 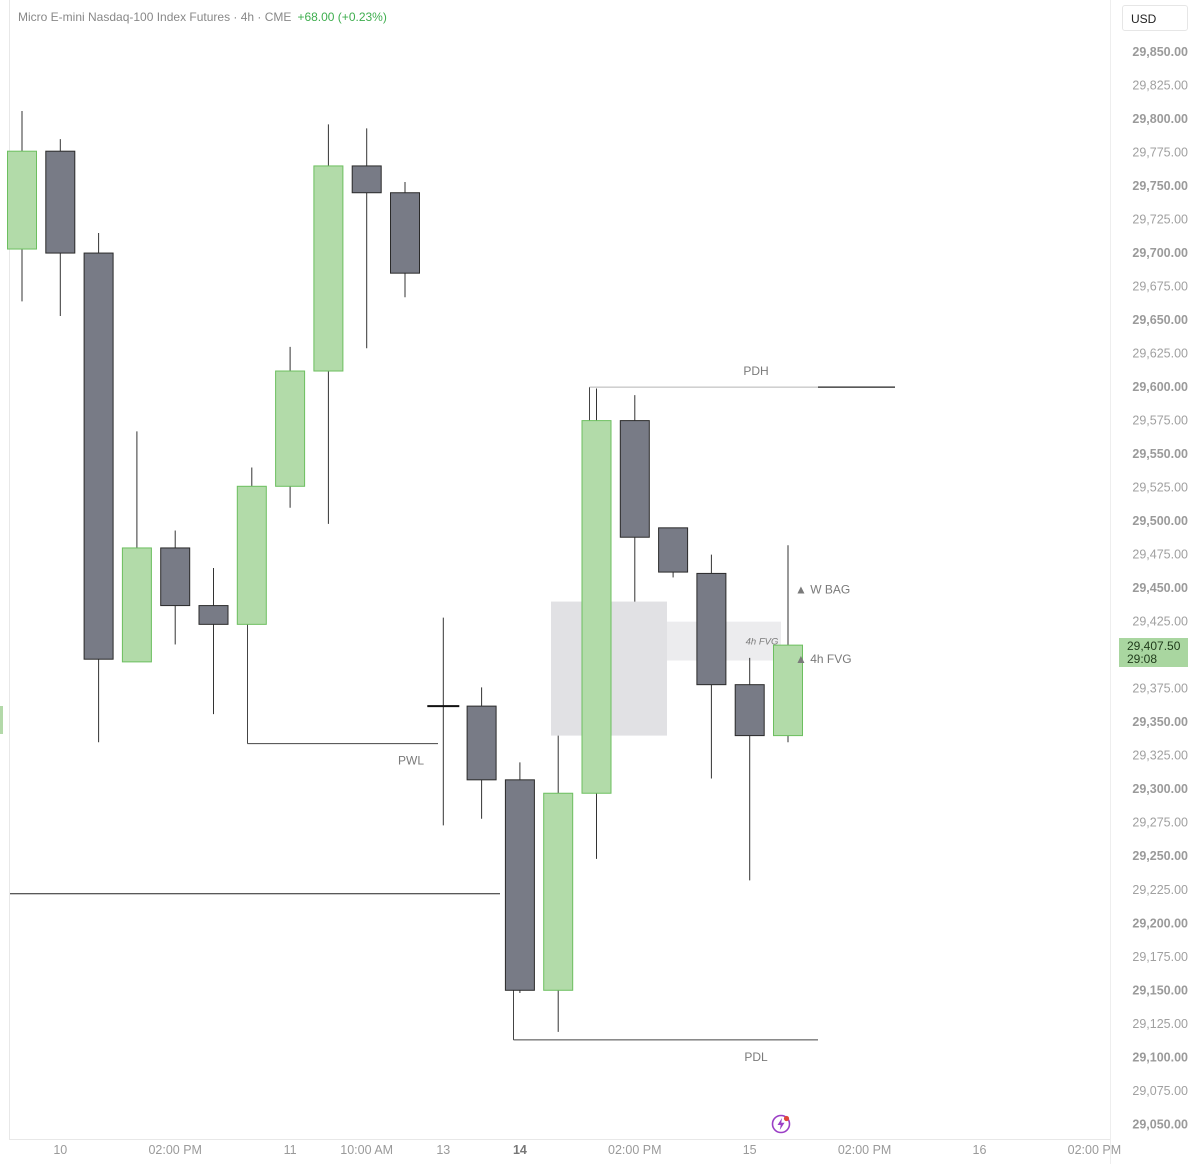 What do you see at coordinates (1160, 823) in the screenshot?
I see `price-tick-label: 29,275.00` at bounding box center [1160, 823].